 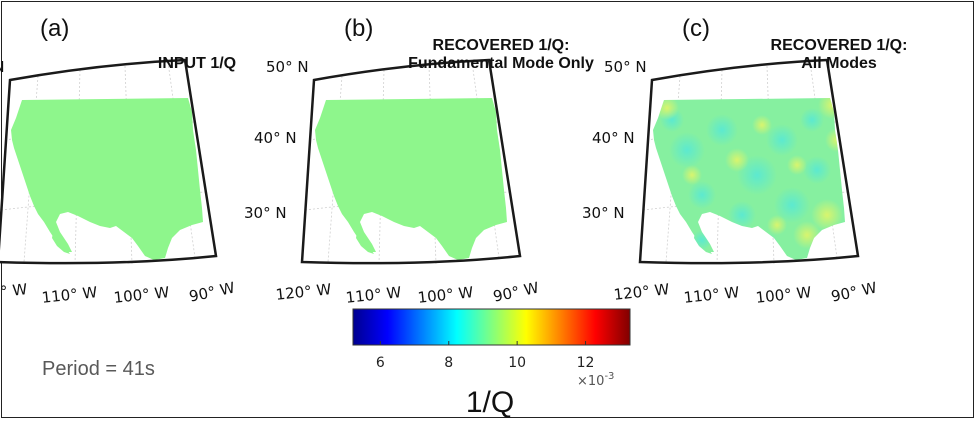 I want to click on panel-title-line: Fundamental Mode Only, so click(x=501, y=63).